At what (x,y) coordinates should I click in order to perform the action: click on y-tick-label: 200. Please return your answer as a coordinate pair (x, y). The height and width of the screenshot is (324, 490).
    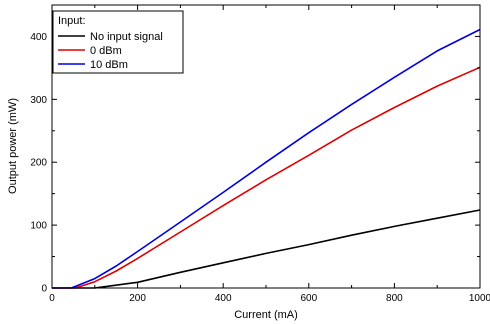
    Looking at the image, I should click on (38, 163).